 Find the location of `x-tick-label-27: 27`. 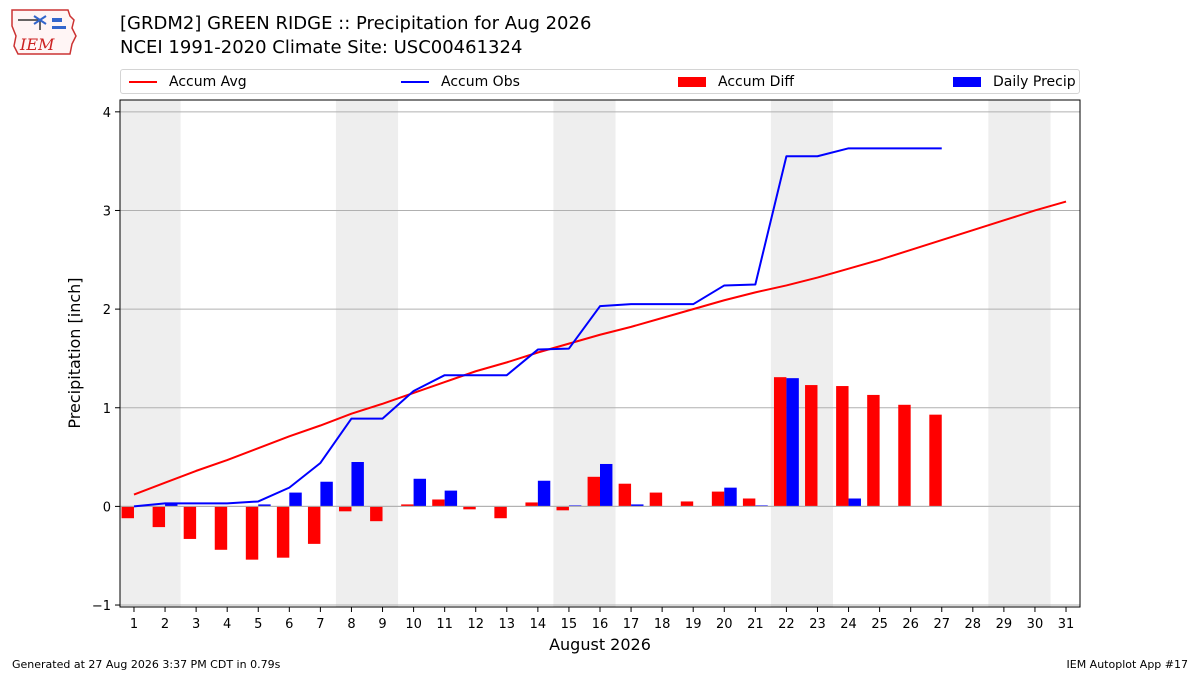

x-tick-label-27: 27 is located at coordinates (941, 624).